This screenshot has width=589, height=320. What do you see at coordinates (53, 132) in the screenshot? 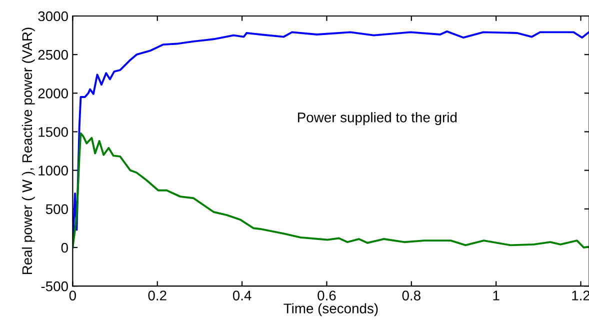
I see `y-tick-label: 1500` at bounding box center [53, 132].